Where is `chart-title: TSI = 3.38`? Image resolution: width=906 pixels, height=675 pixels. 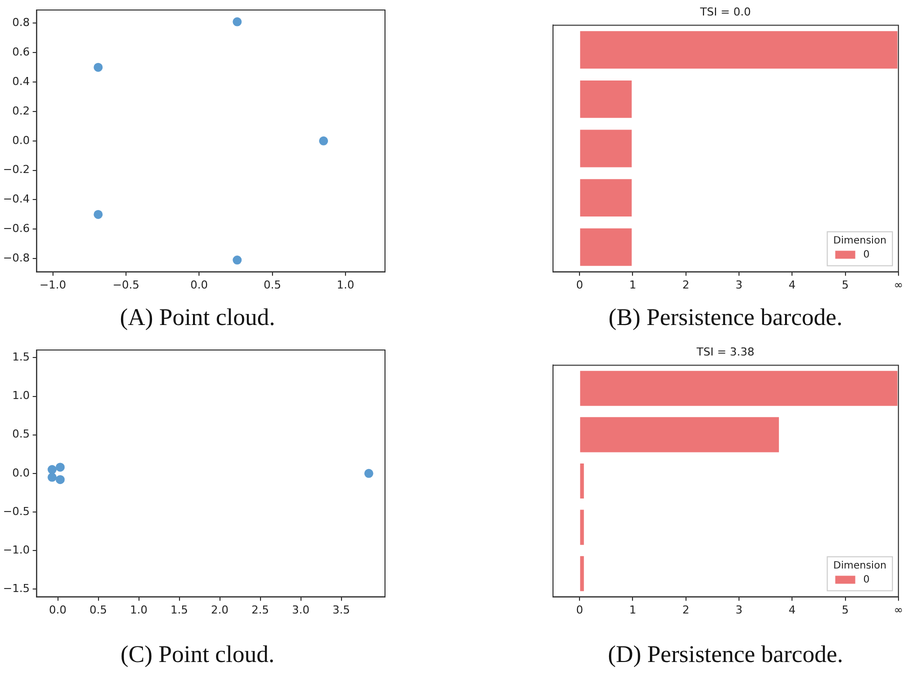 chart-title: TSI = 3.38 is located at coordinates (725, 351).